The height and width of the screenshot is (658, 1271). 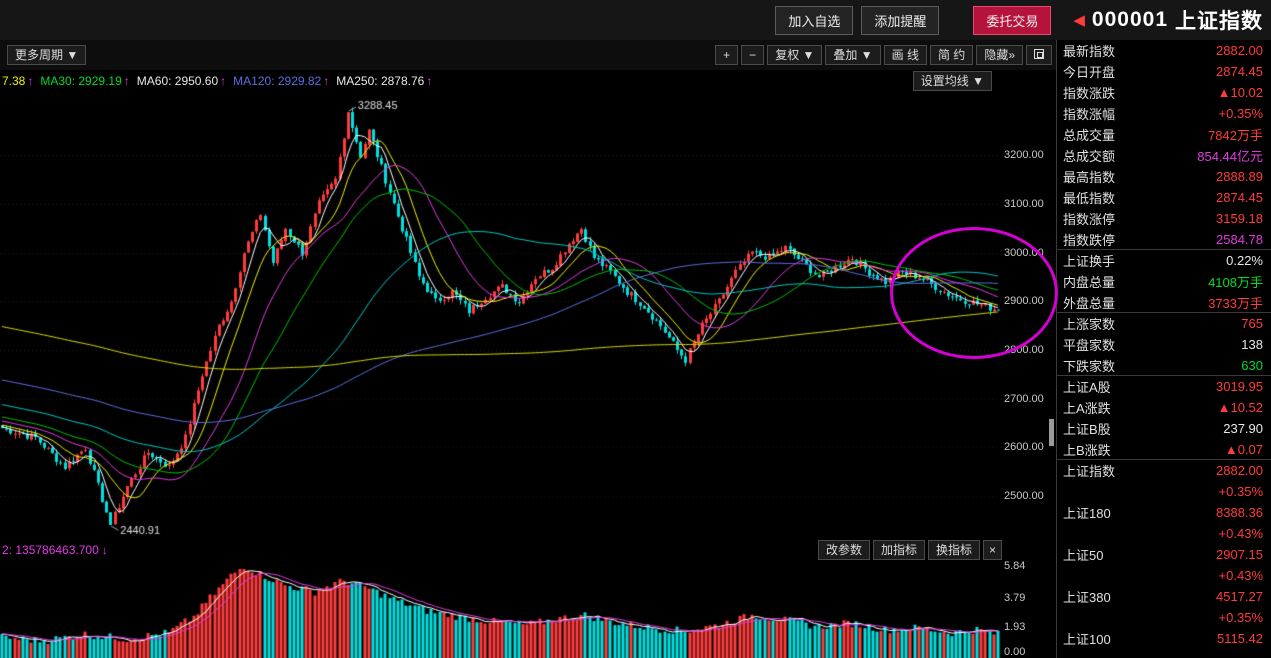 I want to click on sidebar-stat-row: 下跌家数 630, so click(x=1164, y=365).